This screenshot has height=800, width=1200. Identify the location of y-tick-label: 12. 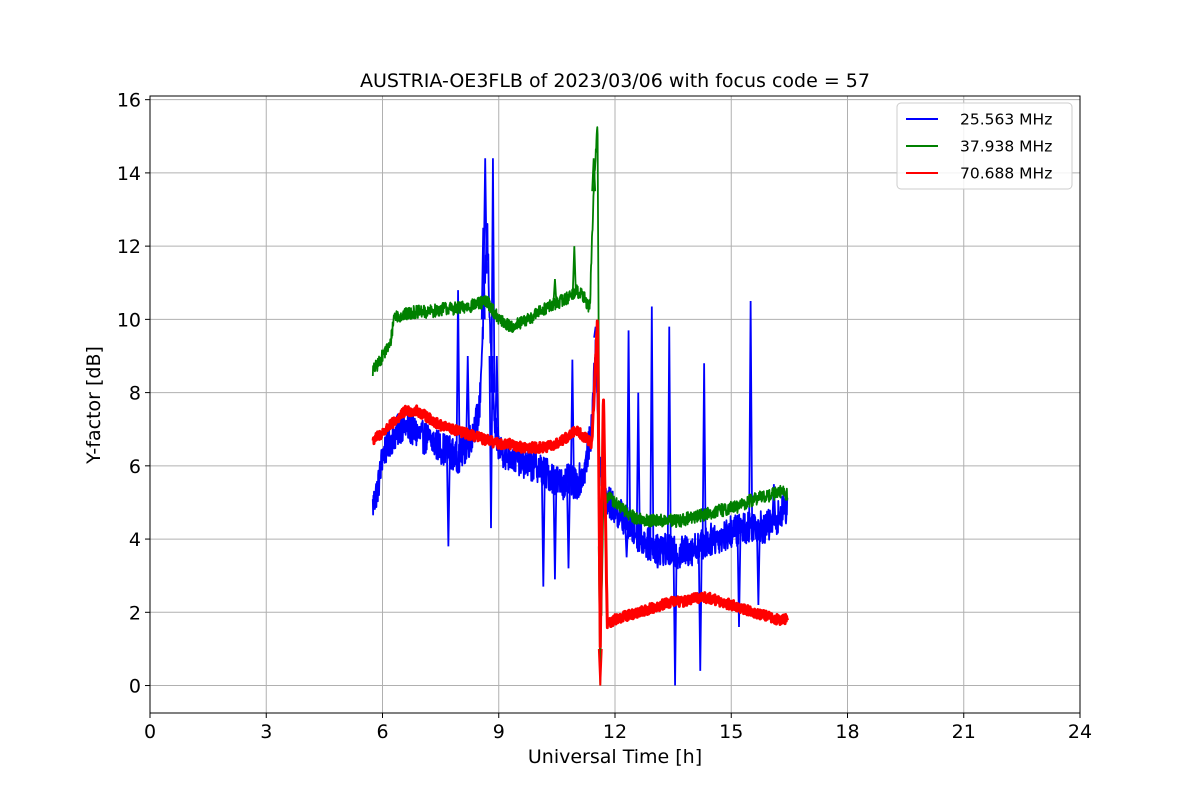
(129, 247).